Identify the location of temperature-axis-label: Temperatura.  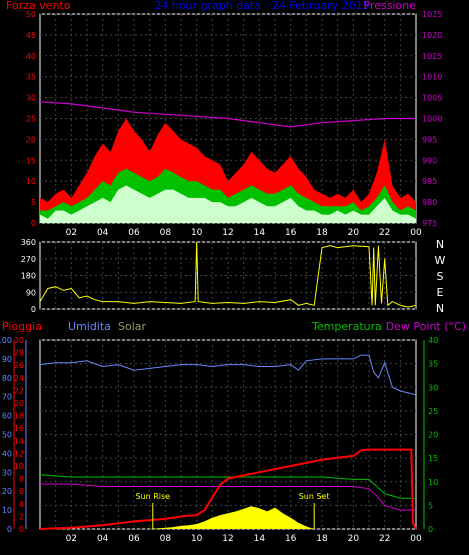
(346, 326).